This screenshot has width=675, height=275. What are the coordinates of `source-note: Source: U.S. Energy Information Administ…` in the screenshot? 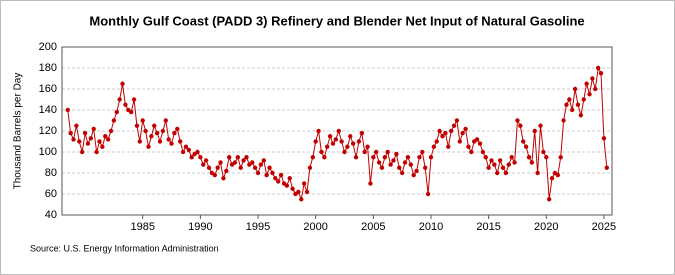 It's located at (124, 248).